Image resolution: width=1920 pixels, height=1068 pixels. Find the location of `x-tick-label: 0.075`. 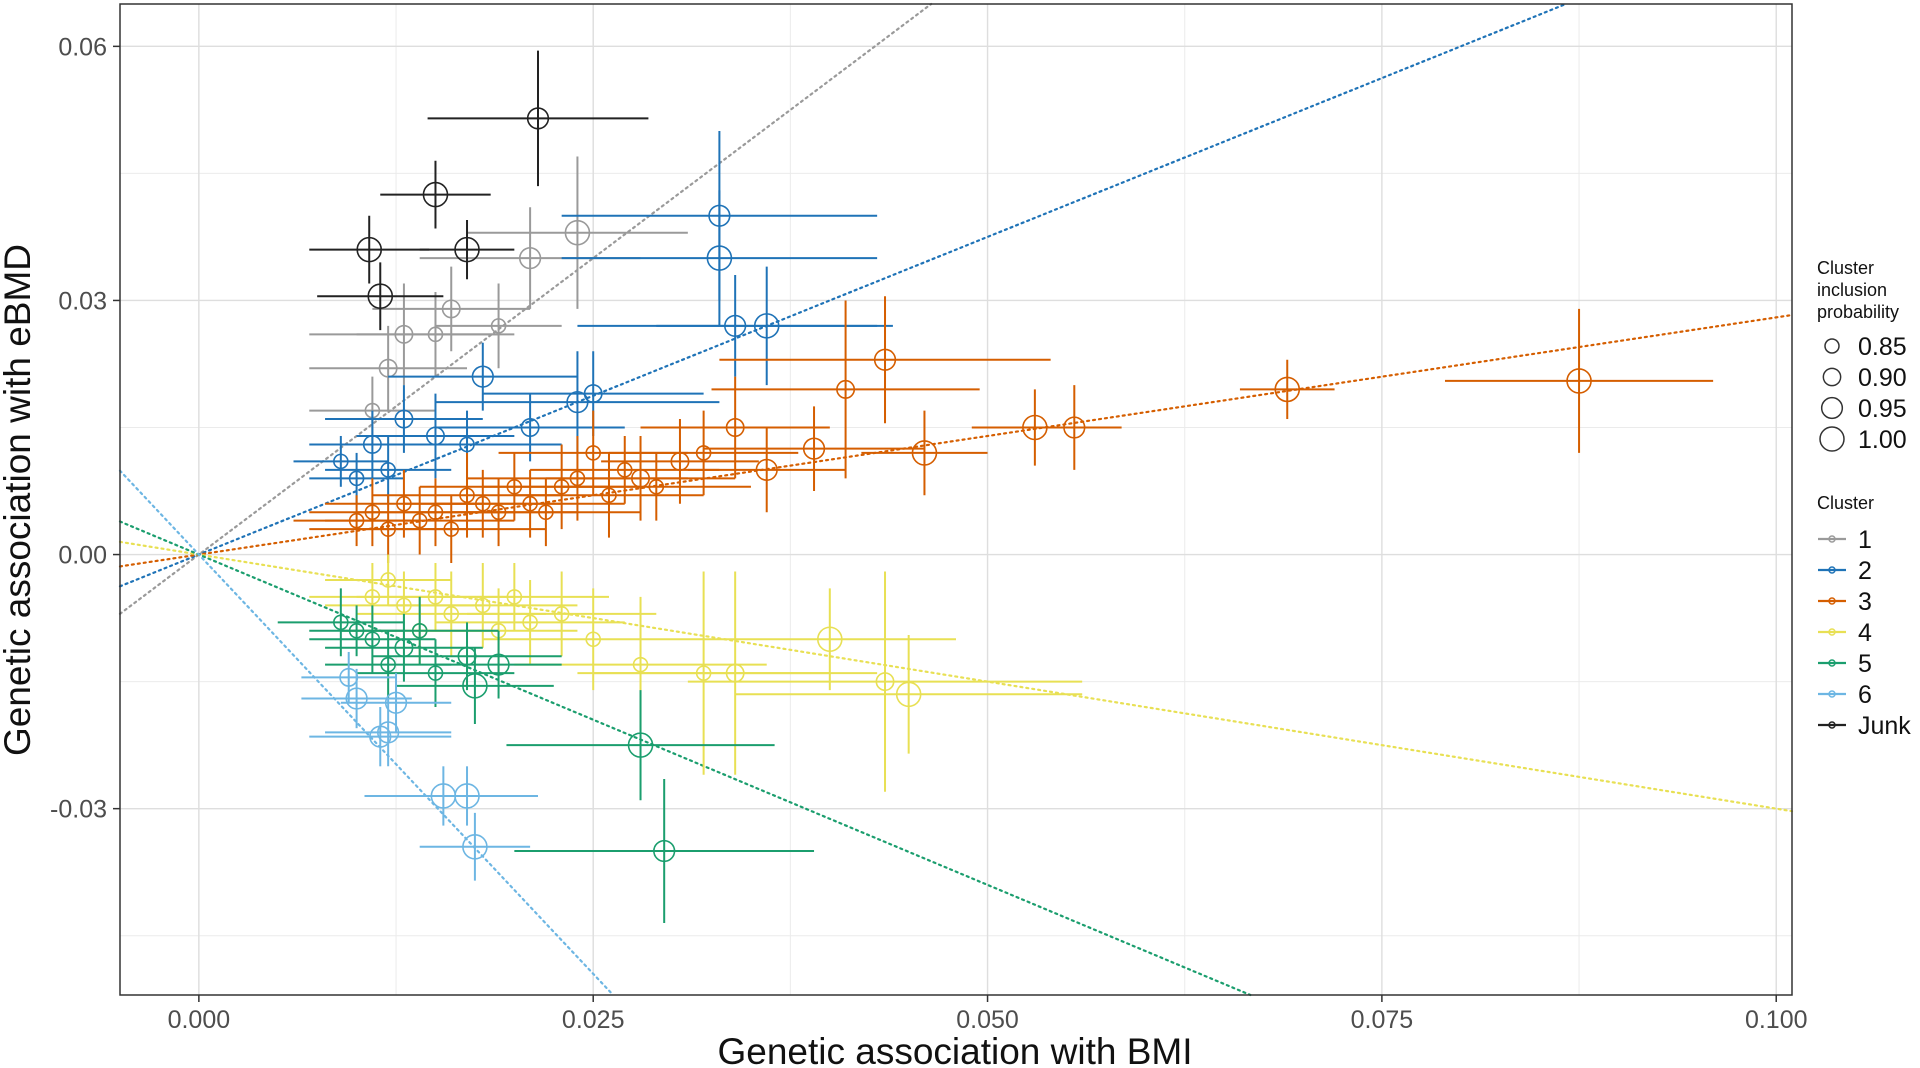

x-tick-label: 0.075 is located at coordinates (1382, 1020).